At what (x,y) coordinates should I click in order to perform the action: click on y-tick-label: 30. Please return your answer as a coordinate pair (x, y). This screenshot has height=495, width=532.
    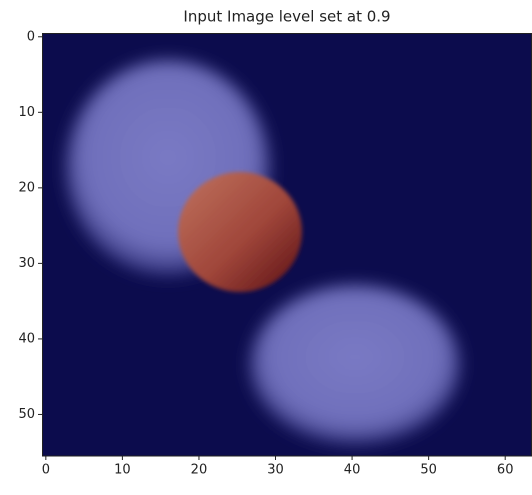
    Looking at the image, I should click on (26, 263).